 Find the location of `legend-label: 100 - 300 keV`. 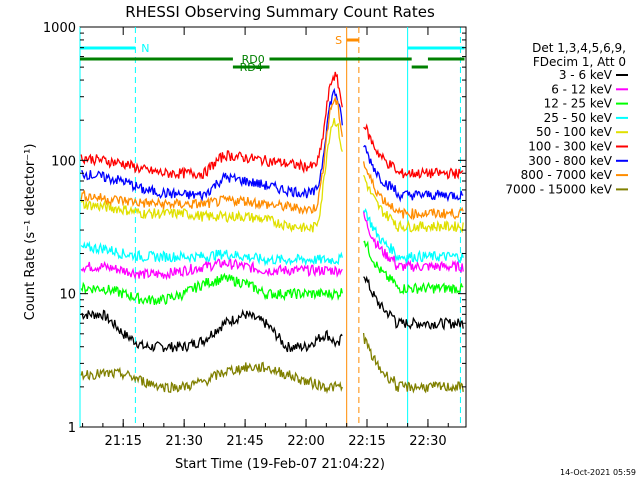

legend-label: 100 - 300 keV is located at coordinates (570, 147).